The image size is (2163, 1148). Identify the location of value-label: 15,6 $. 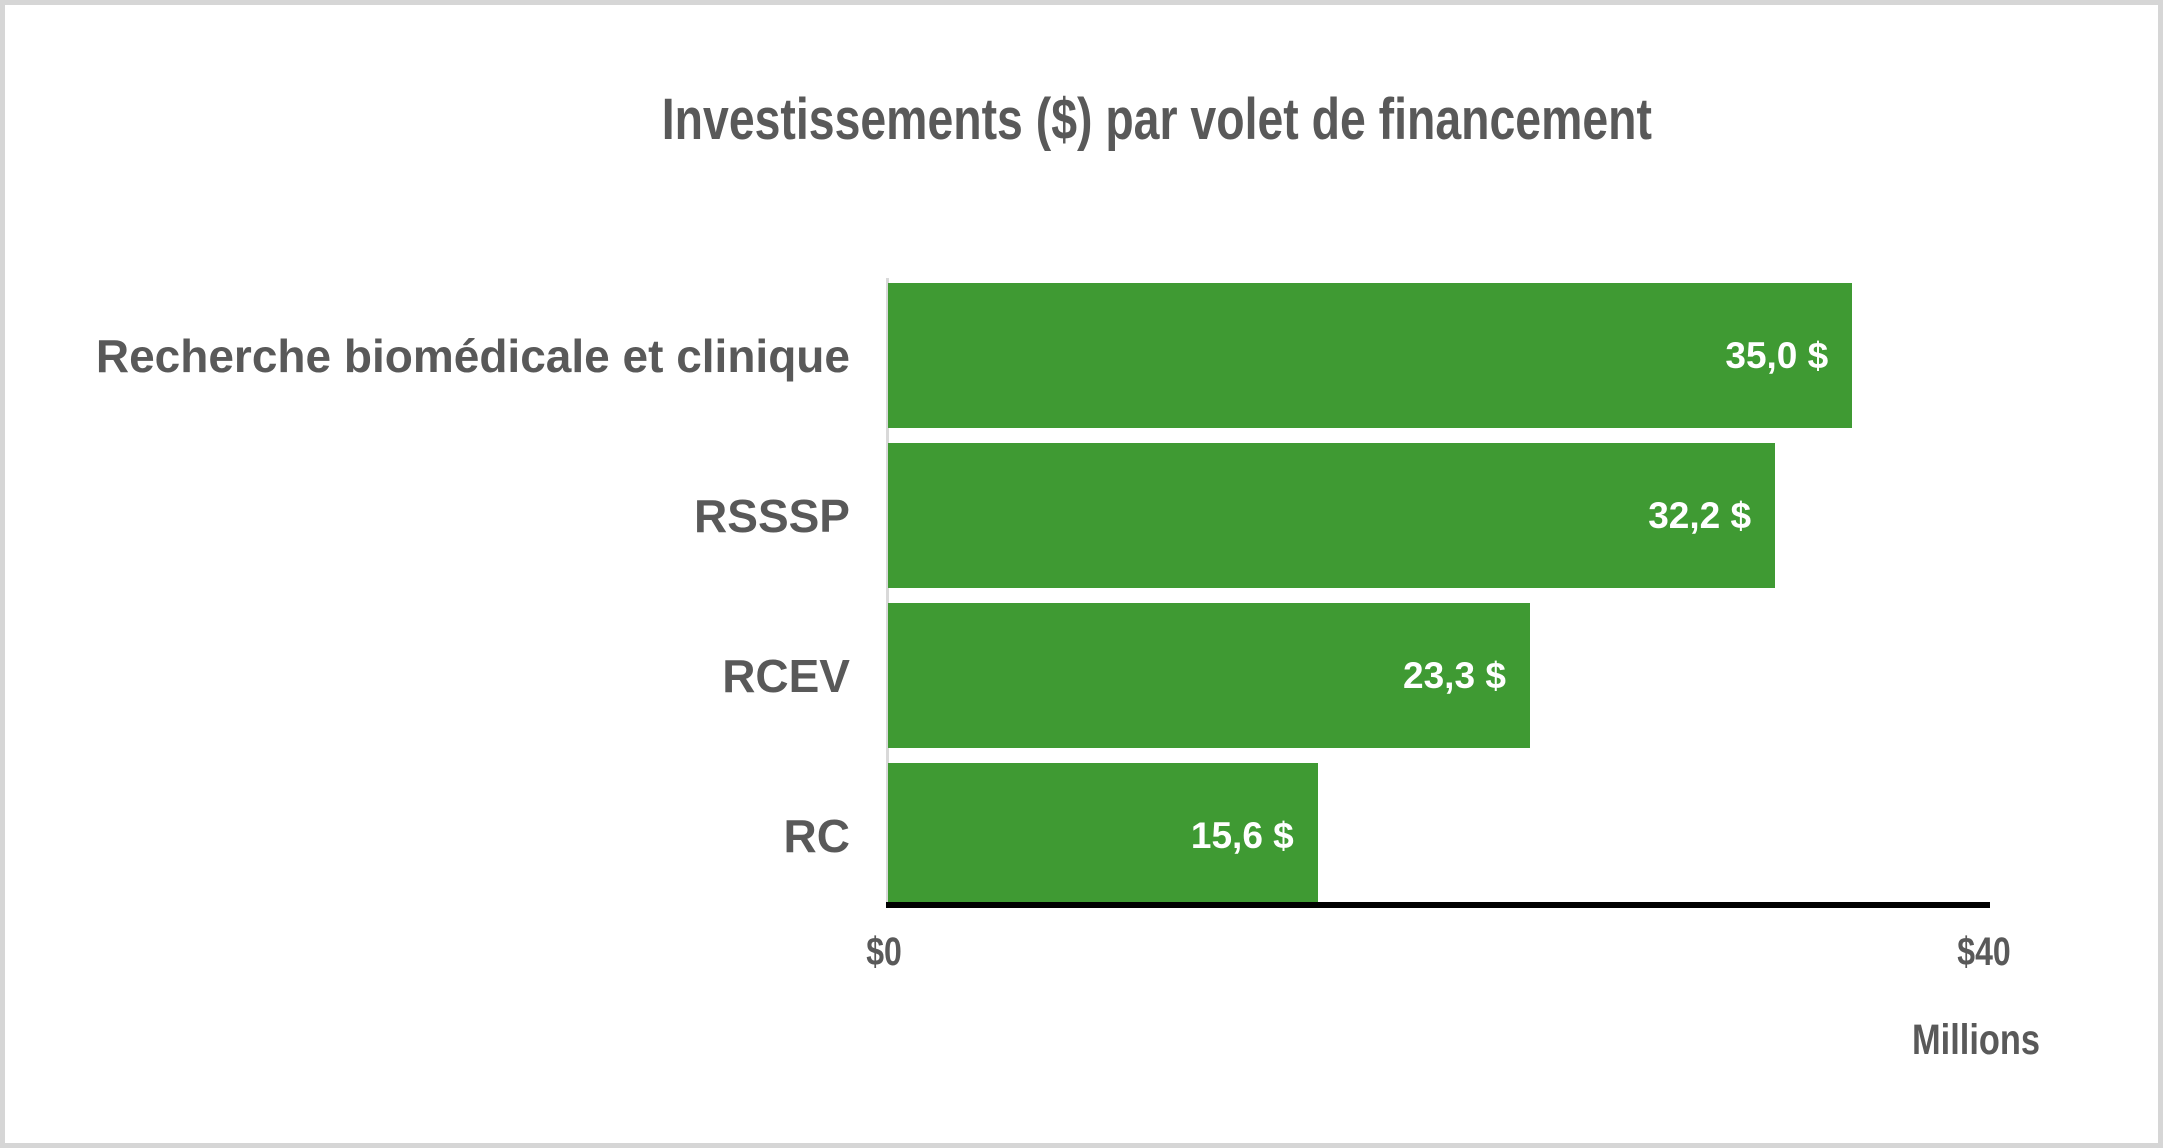
(1242, 835).